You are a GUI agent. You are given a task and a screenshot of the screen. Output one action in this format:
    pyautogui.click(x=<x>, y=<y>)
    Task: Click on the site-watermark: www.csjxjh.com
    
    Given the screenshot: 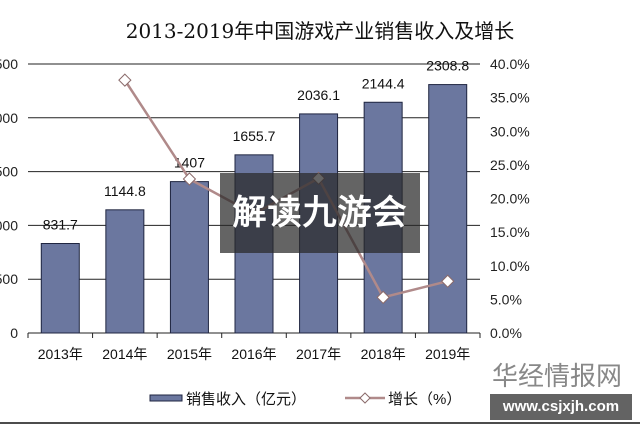 What is the action you would take?
    pyautogui.click(x=561, y=407)
    